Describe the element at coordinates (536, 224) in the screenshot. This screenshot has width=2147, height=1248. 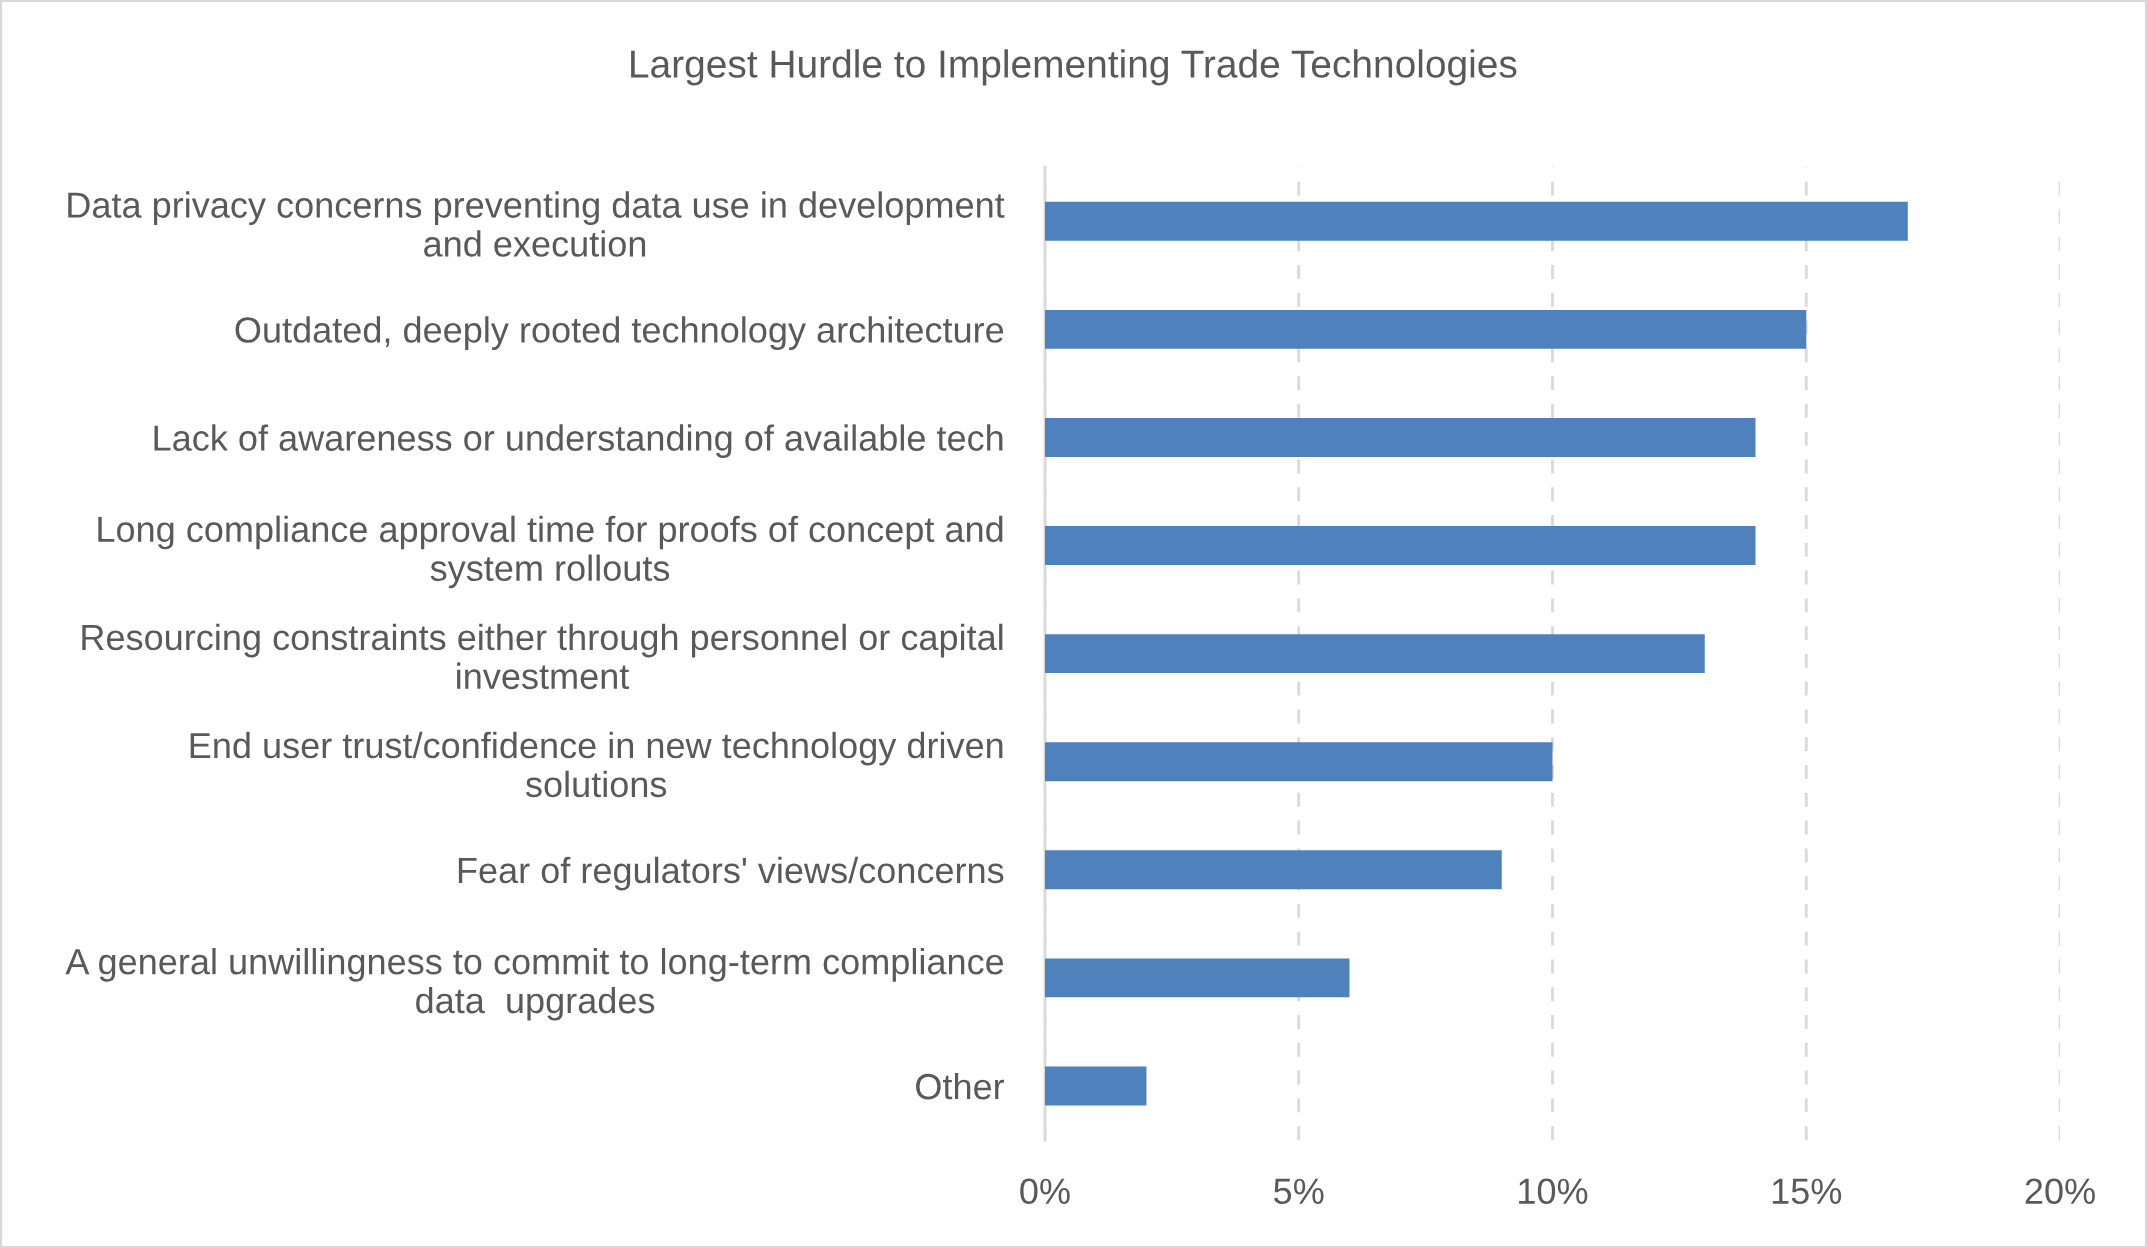
I see `y-tick-label: Data privacy concerns preventing data use in development and execution` at that location.